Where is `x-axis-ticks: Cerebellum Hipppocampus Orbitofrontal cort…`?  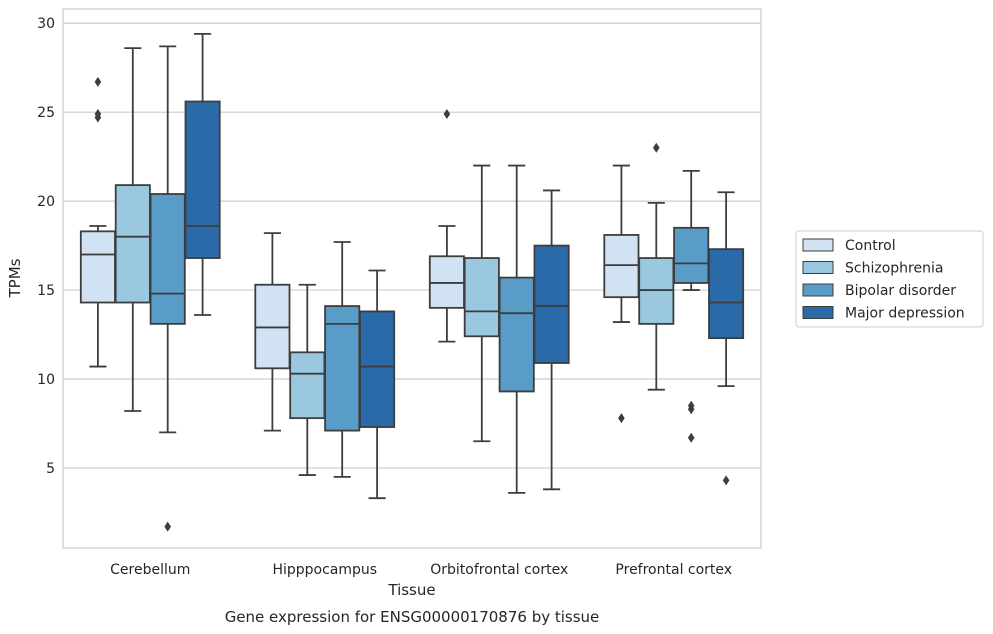 x-axis-ticks: Cerebellum Hipppocampus Orbitofrontal cort… is located at coordinates (421, 570).